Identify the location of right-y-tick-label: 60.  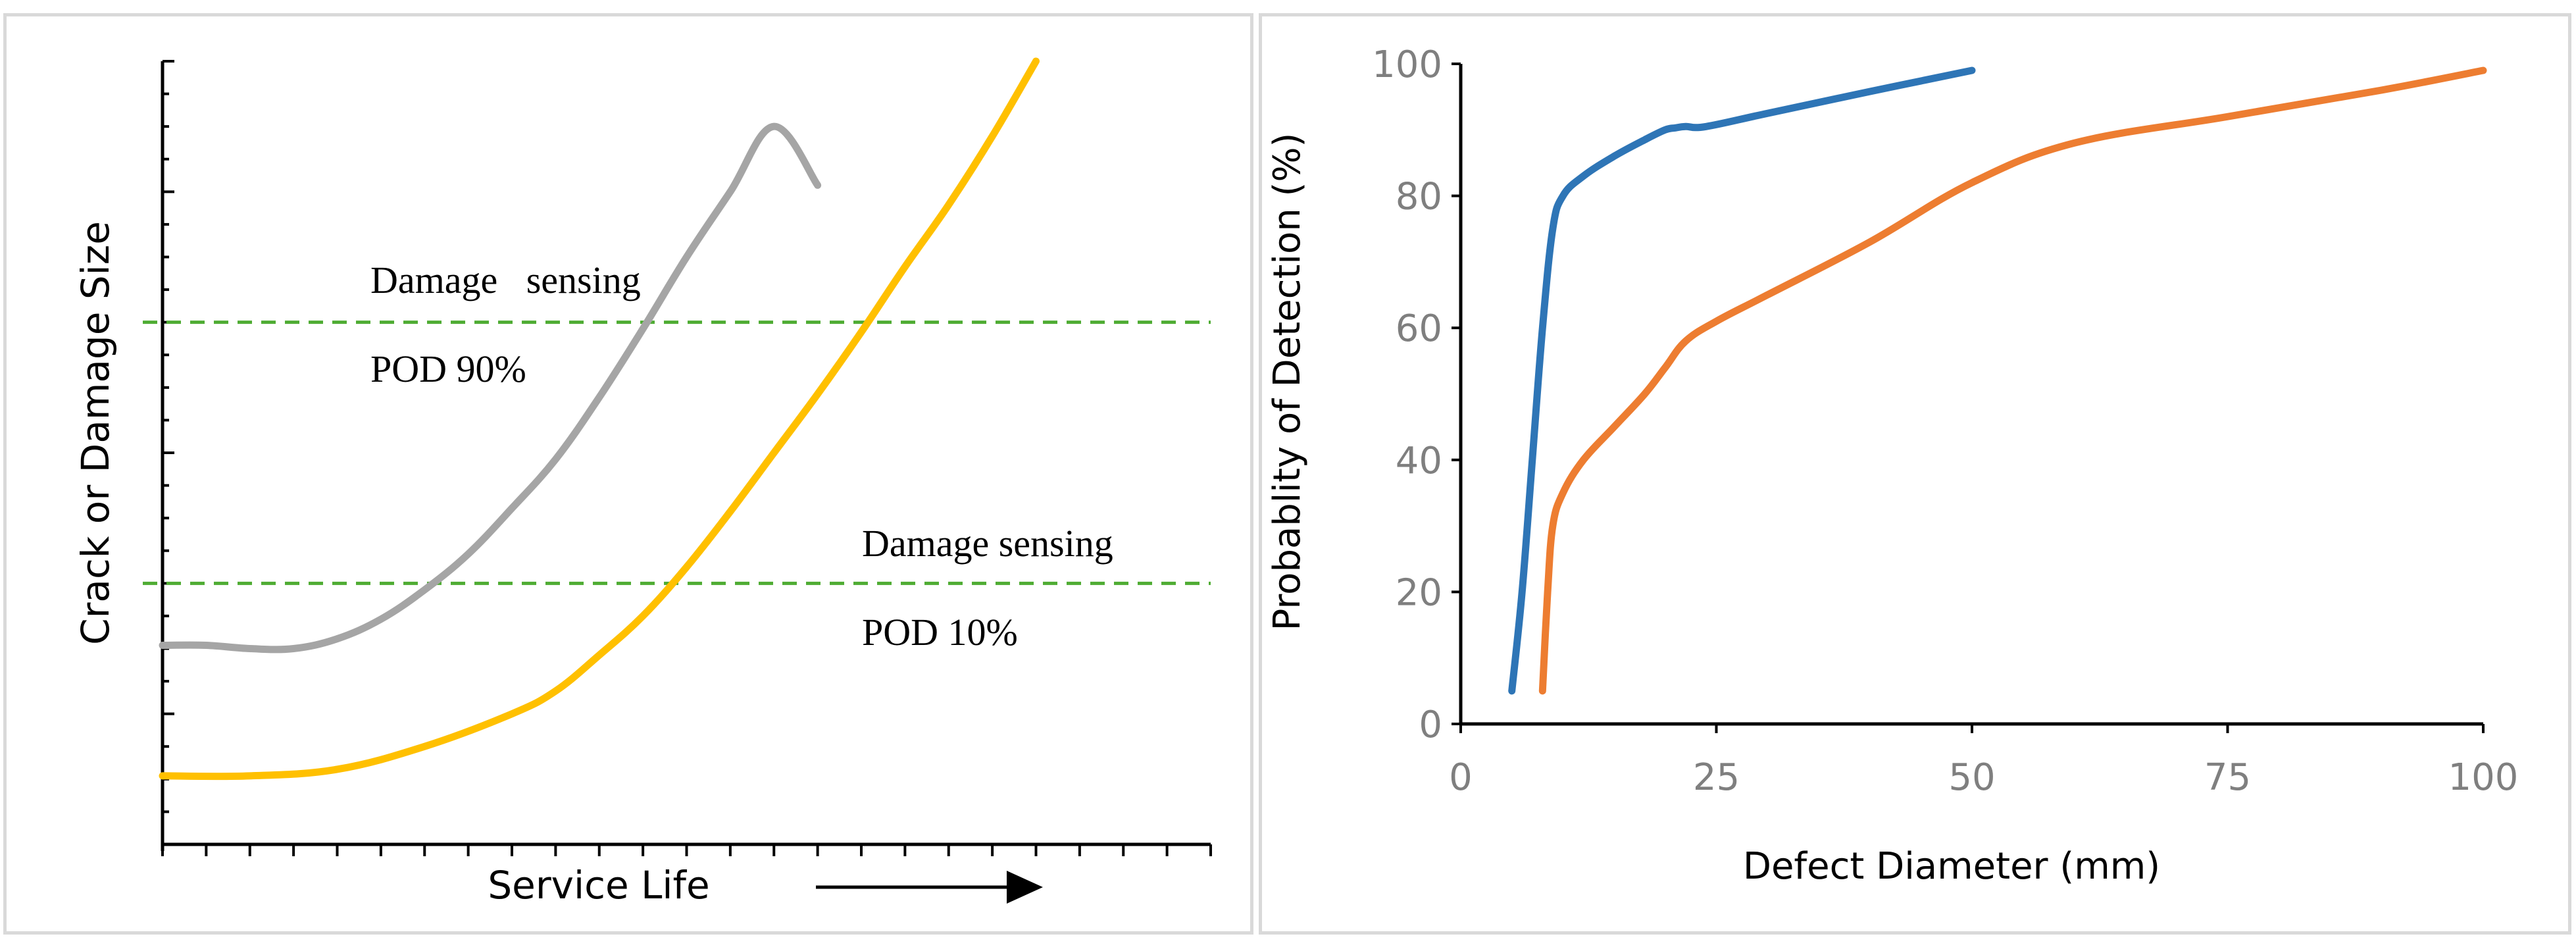
(1419, 328).